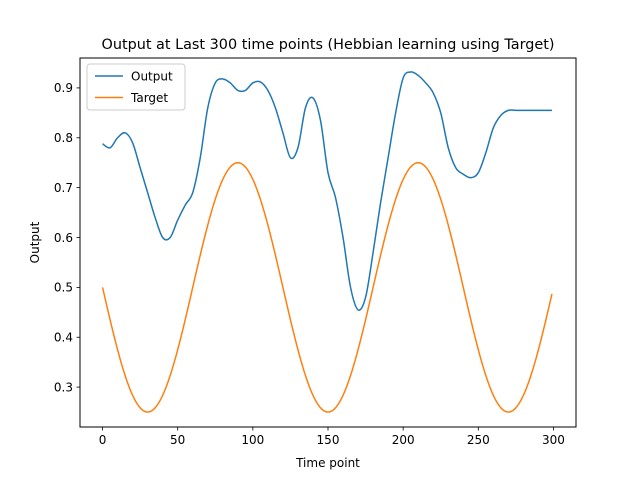 The image size is (640, 484). Describe the element at coordinates (149, 98) in the screenshot. I see `legend-label-target: Target` at that location.